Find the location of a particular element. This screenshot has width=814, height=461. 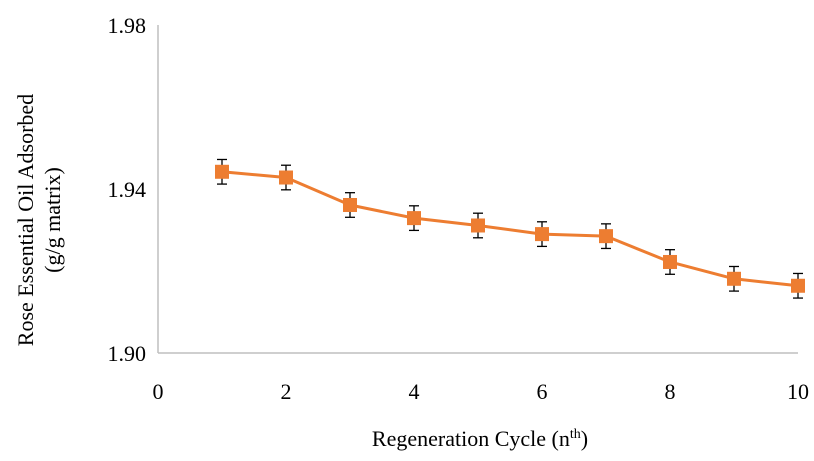

y-tick-label: 1.94 is located at coordinates (127, 189).